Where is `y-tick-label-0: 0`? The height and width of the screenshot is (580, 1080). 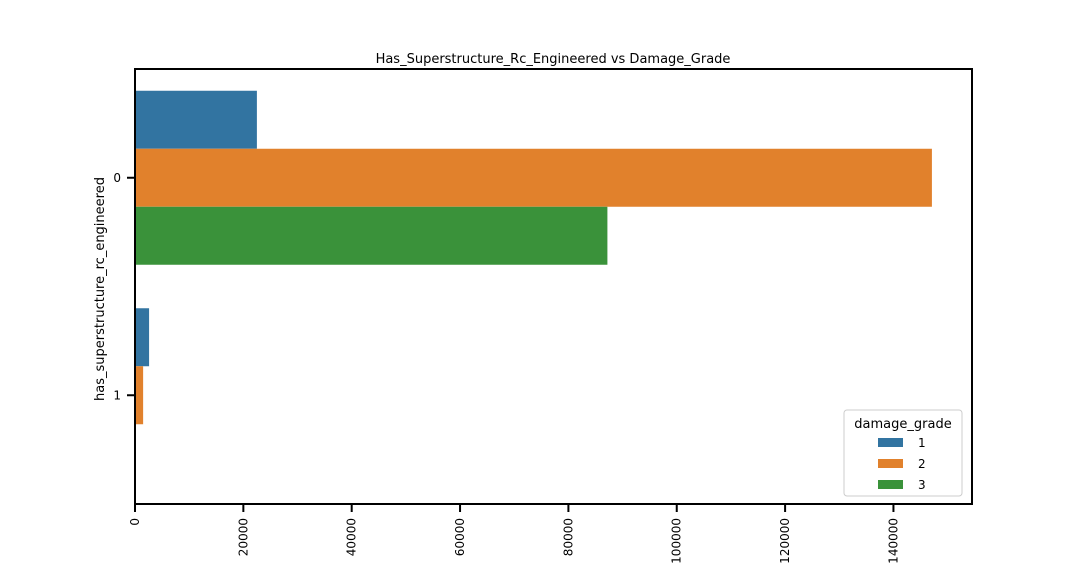 y-tick-label-0: 0 is located at coordinates (117, 178).